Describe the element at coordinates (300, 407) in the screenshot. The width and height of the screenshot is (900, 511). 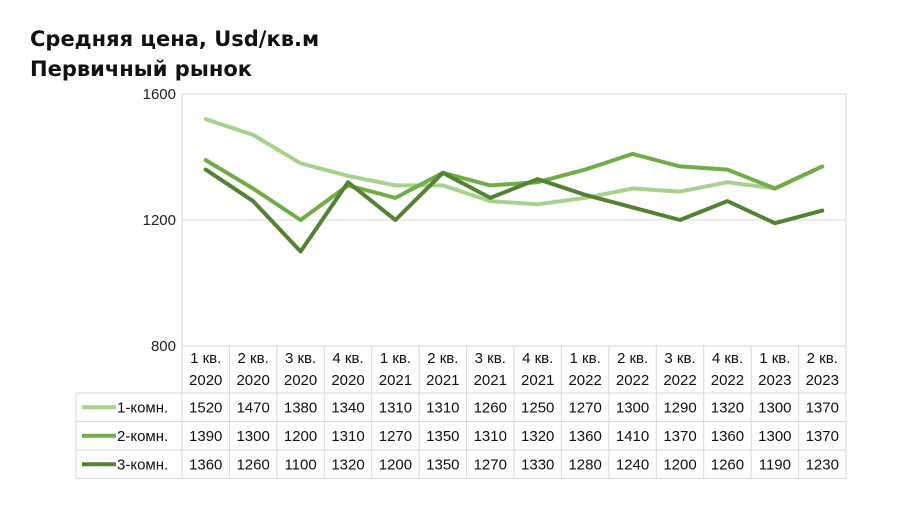
I see `data-cell: 1380` at that location.